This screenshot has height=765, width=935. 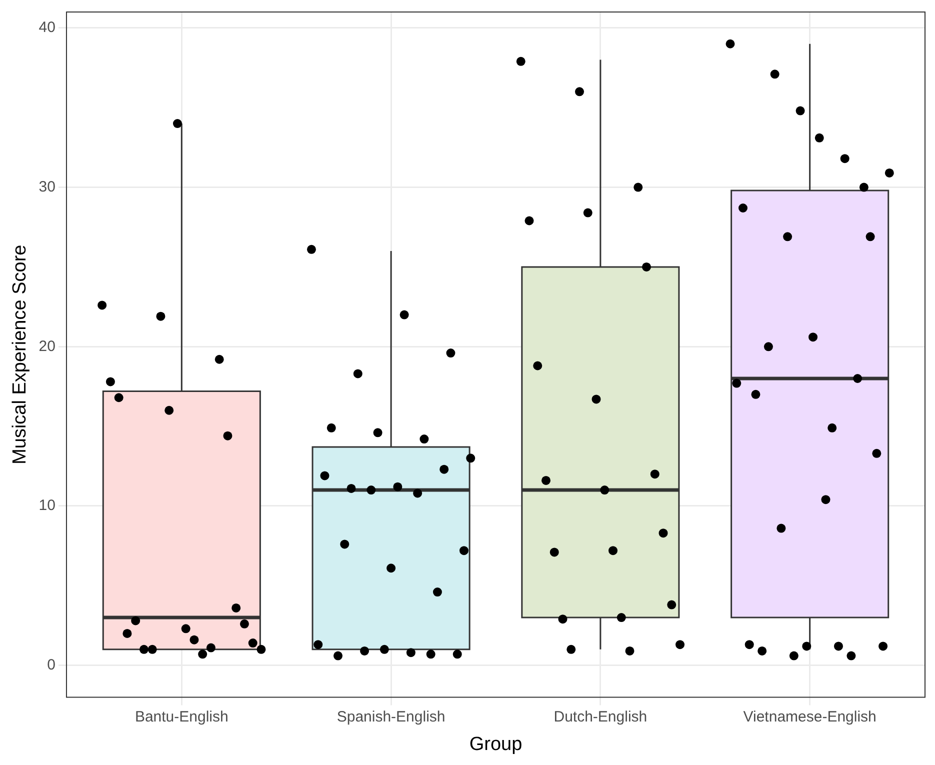 What do you see at coordinates (47, 27) in the screenshot?
I see `y-tick-label: 40` at bounding box center [47, 27].